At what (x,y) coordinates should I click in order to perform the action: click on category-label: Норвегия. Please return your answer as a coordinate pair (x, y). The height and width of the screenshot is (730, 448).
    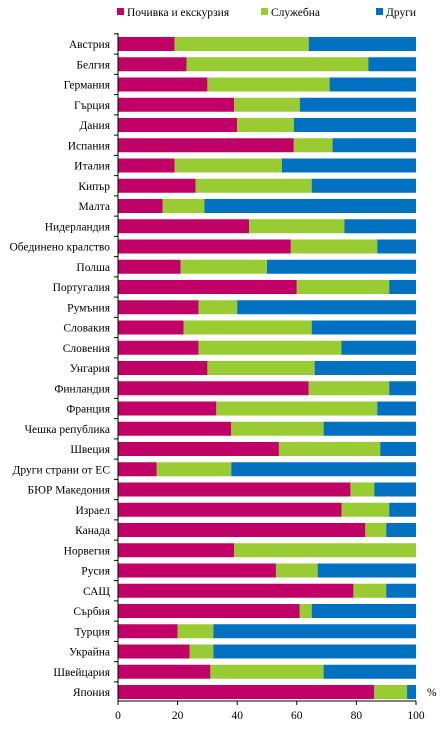
    Looking at the image, I should click on (87, 551).